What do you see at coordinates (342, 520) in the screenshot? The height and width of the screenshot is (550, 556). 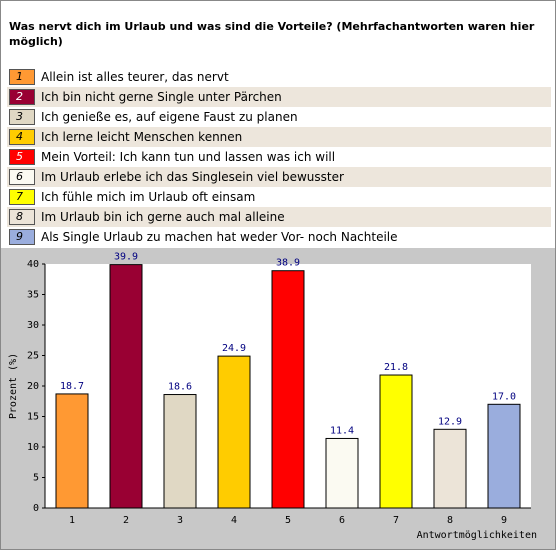 I see `x-tick-label: 6` at bounding box center [342, 520].